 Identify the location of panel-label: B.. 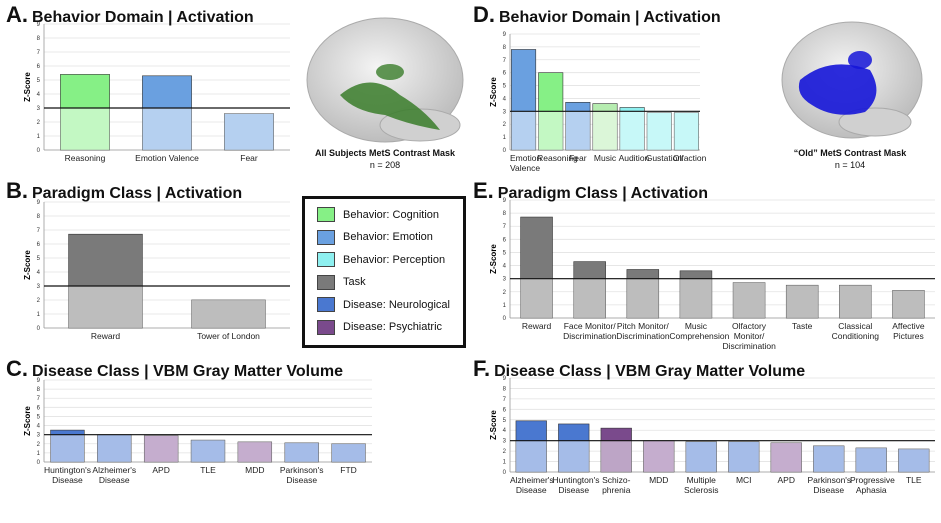
(17, 190).